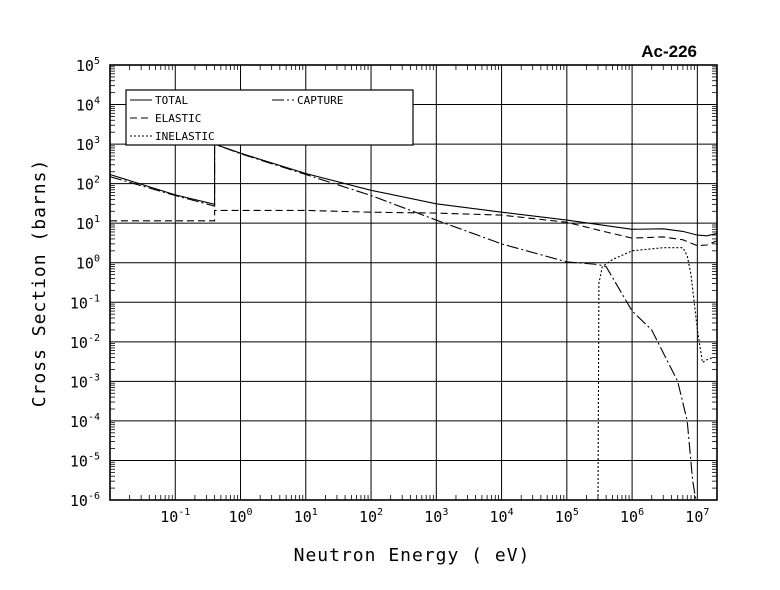  What do you see at coordinates (88, 105) in the screenshot?
I see `y-tick-label: 10⁴` at bounding box center [88, 105].